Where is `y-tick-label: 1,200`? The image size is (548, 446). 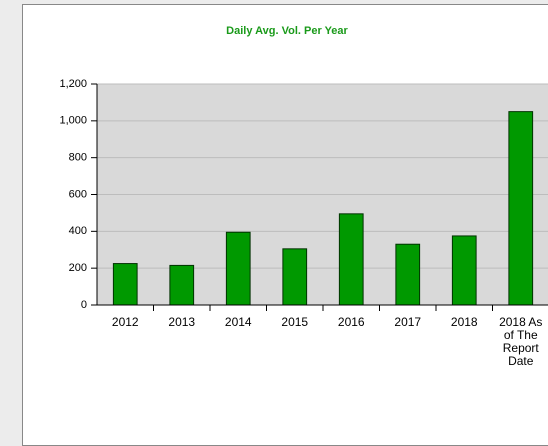 y-tick-label: 1,200 is located at coordinates (73, 84).